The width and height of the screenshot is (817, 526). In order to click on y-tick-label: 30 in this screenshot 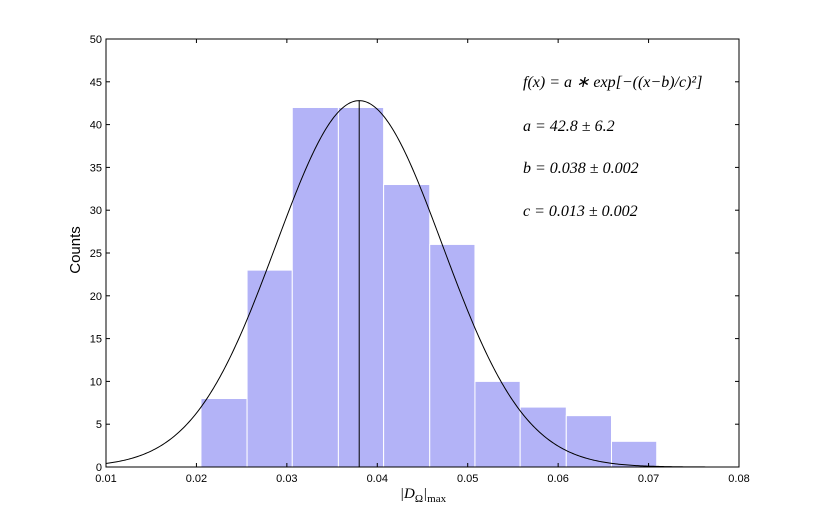, I will do `click(96, 211)`.